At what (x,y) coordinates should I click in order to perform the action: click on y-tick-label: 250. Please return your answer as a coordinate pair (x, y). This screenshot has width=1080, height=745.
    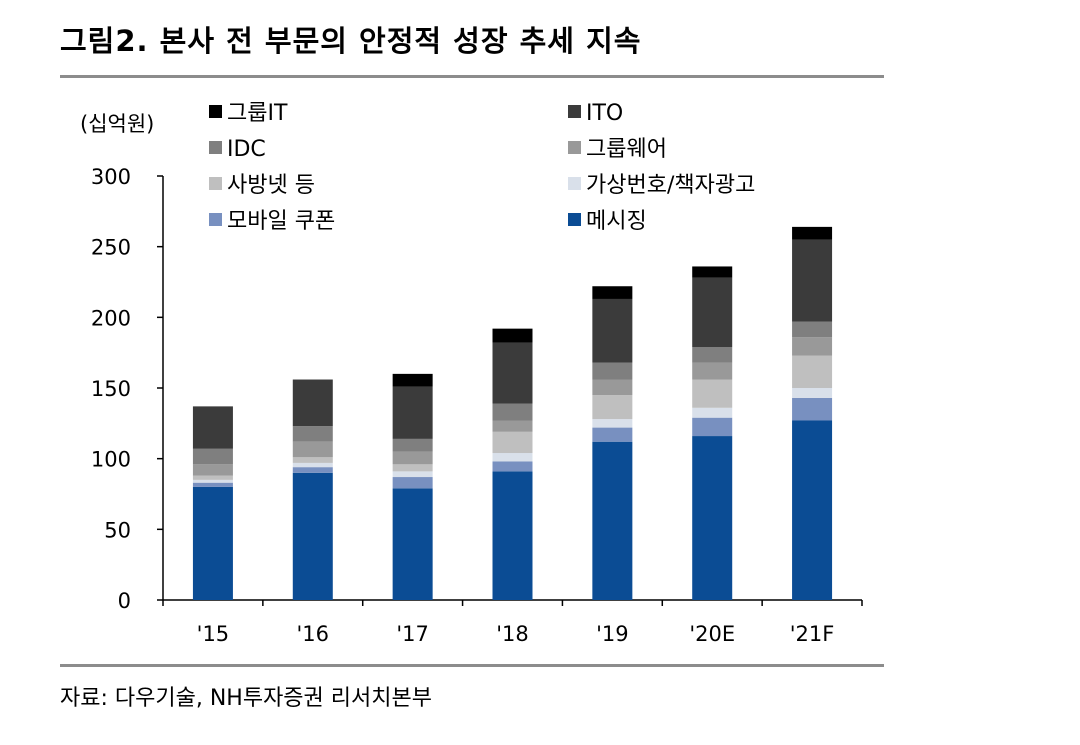
    Looking at the image, I should click on (111, 248).